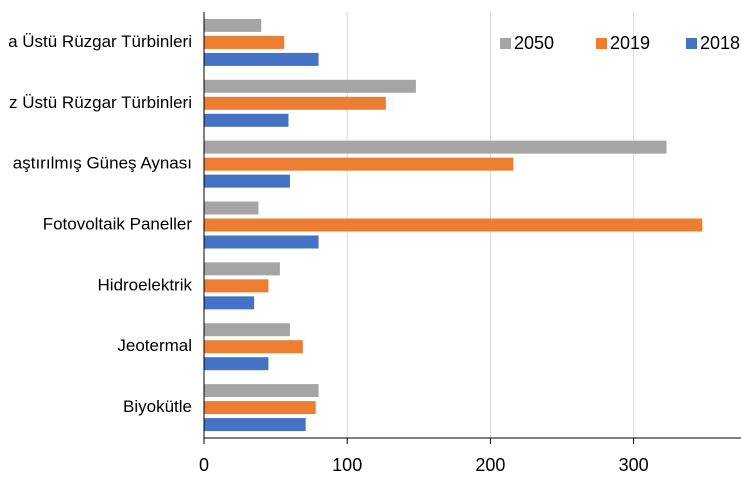 This screenshot has width=741, height=486. Describe the element at coordinates (634, 465) in the screenshot. I see `x-tick-label: 300` at that location.